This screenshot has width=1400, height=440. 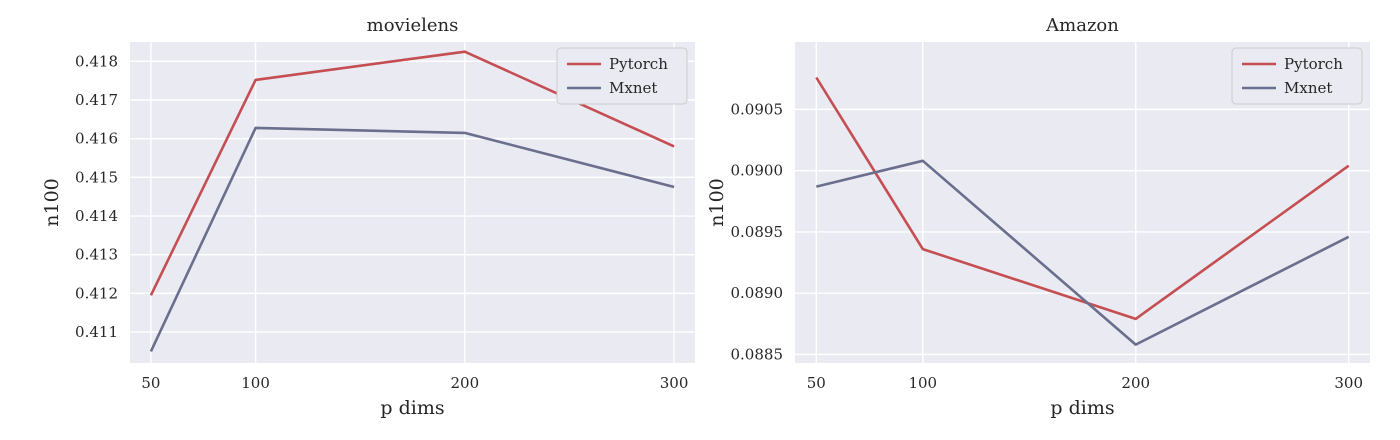 I want to click on y-tick-label: 0.413, so click(x=96, y=255).